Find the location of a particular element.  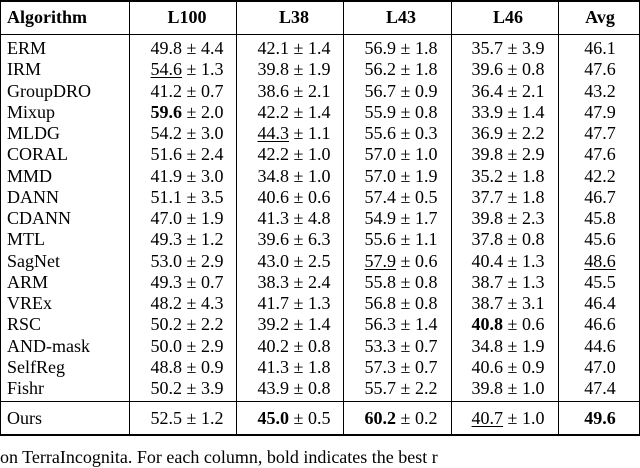

cell-std: 0.6 is located at coordinates (533, 324).